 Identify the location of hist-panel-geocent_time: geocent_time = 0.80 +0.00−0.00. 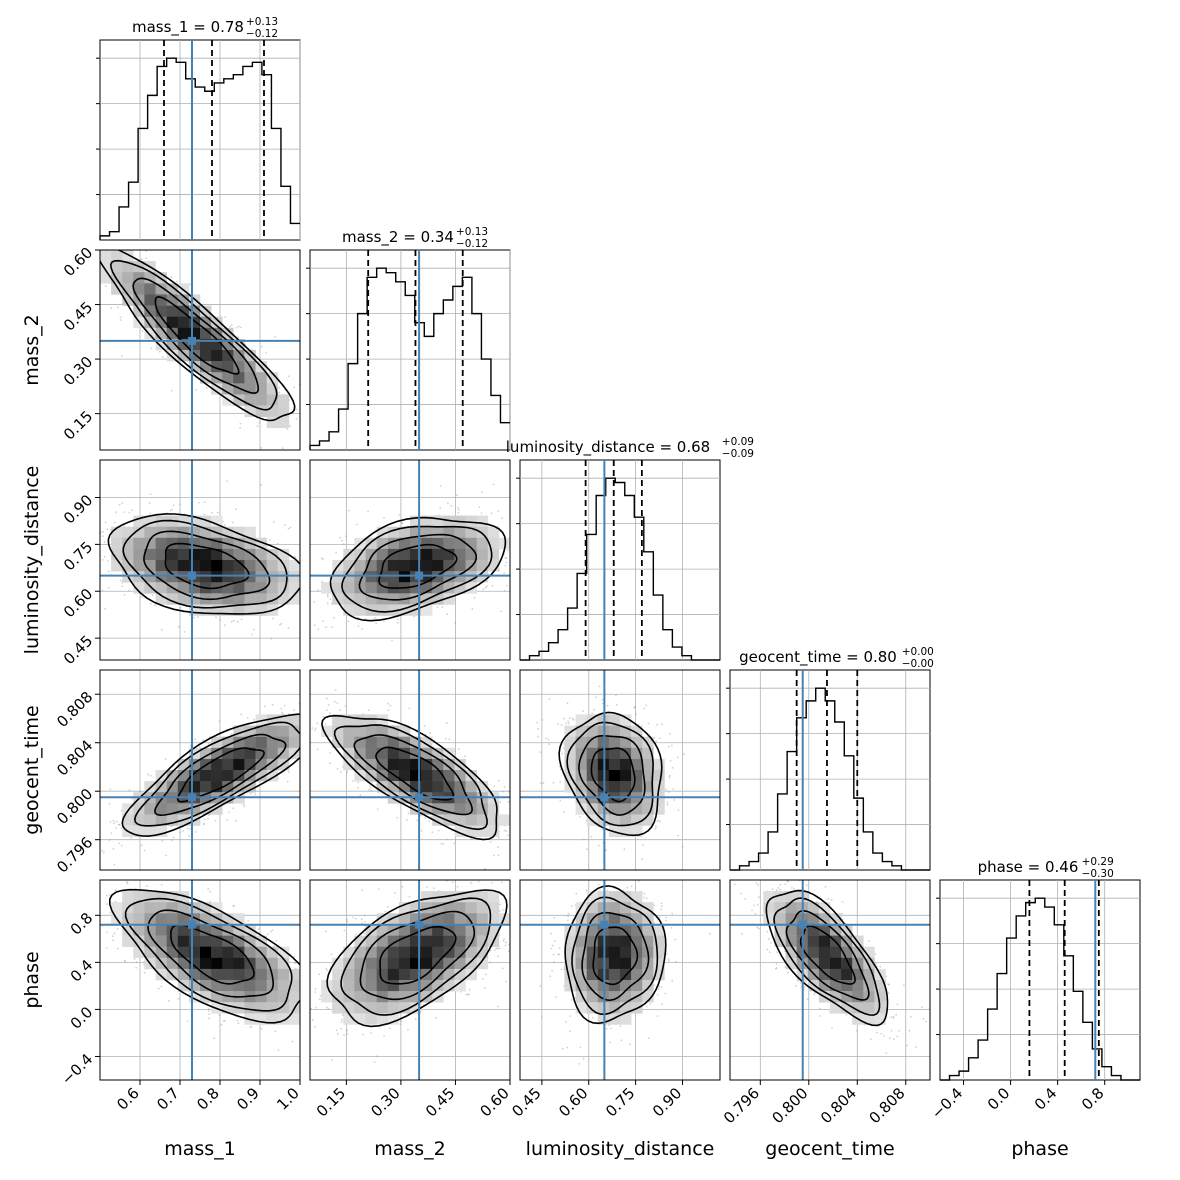
(830, 758).